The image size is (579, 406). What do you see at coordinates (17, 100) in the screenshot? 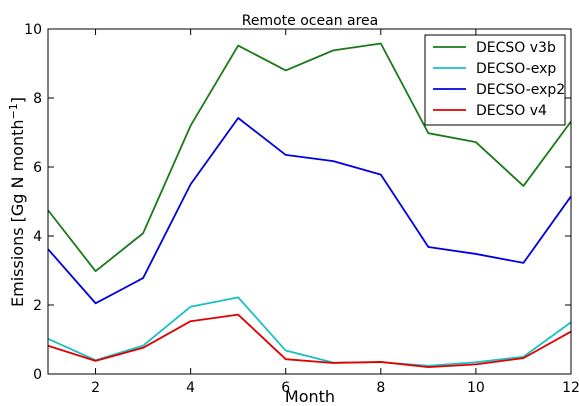
I see `y-axis-title-suffix: ]` at bounding box center [17, 100].